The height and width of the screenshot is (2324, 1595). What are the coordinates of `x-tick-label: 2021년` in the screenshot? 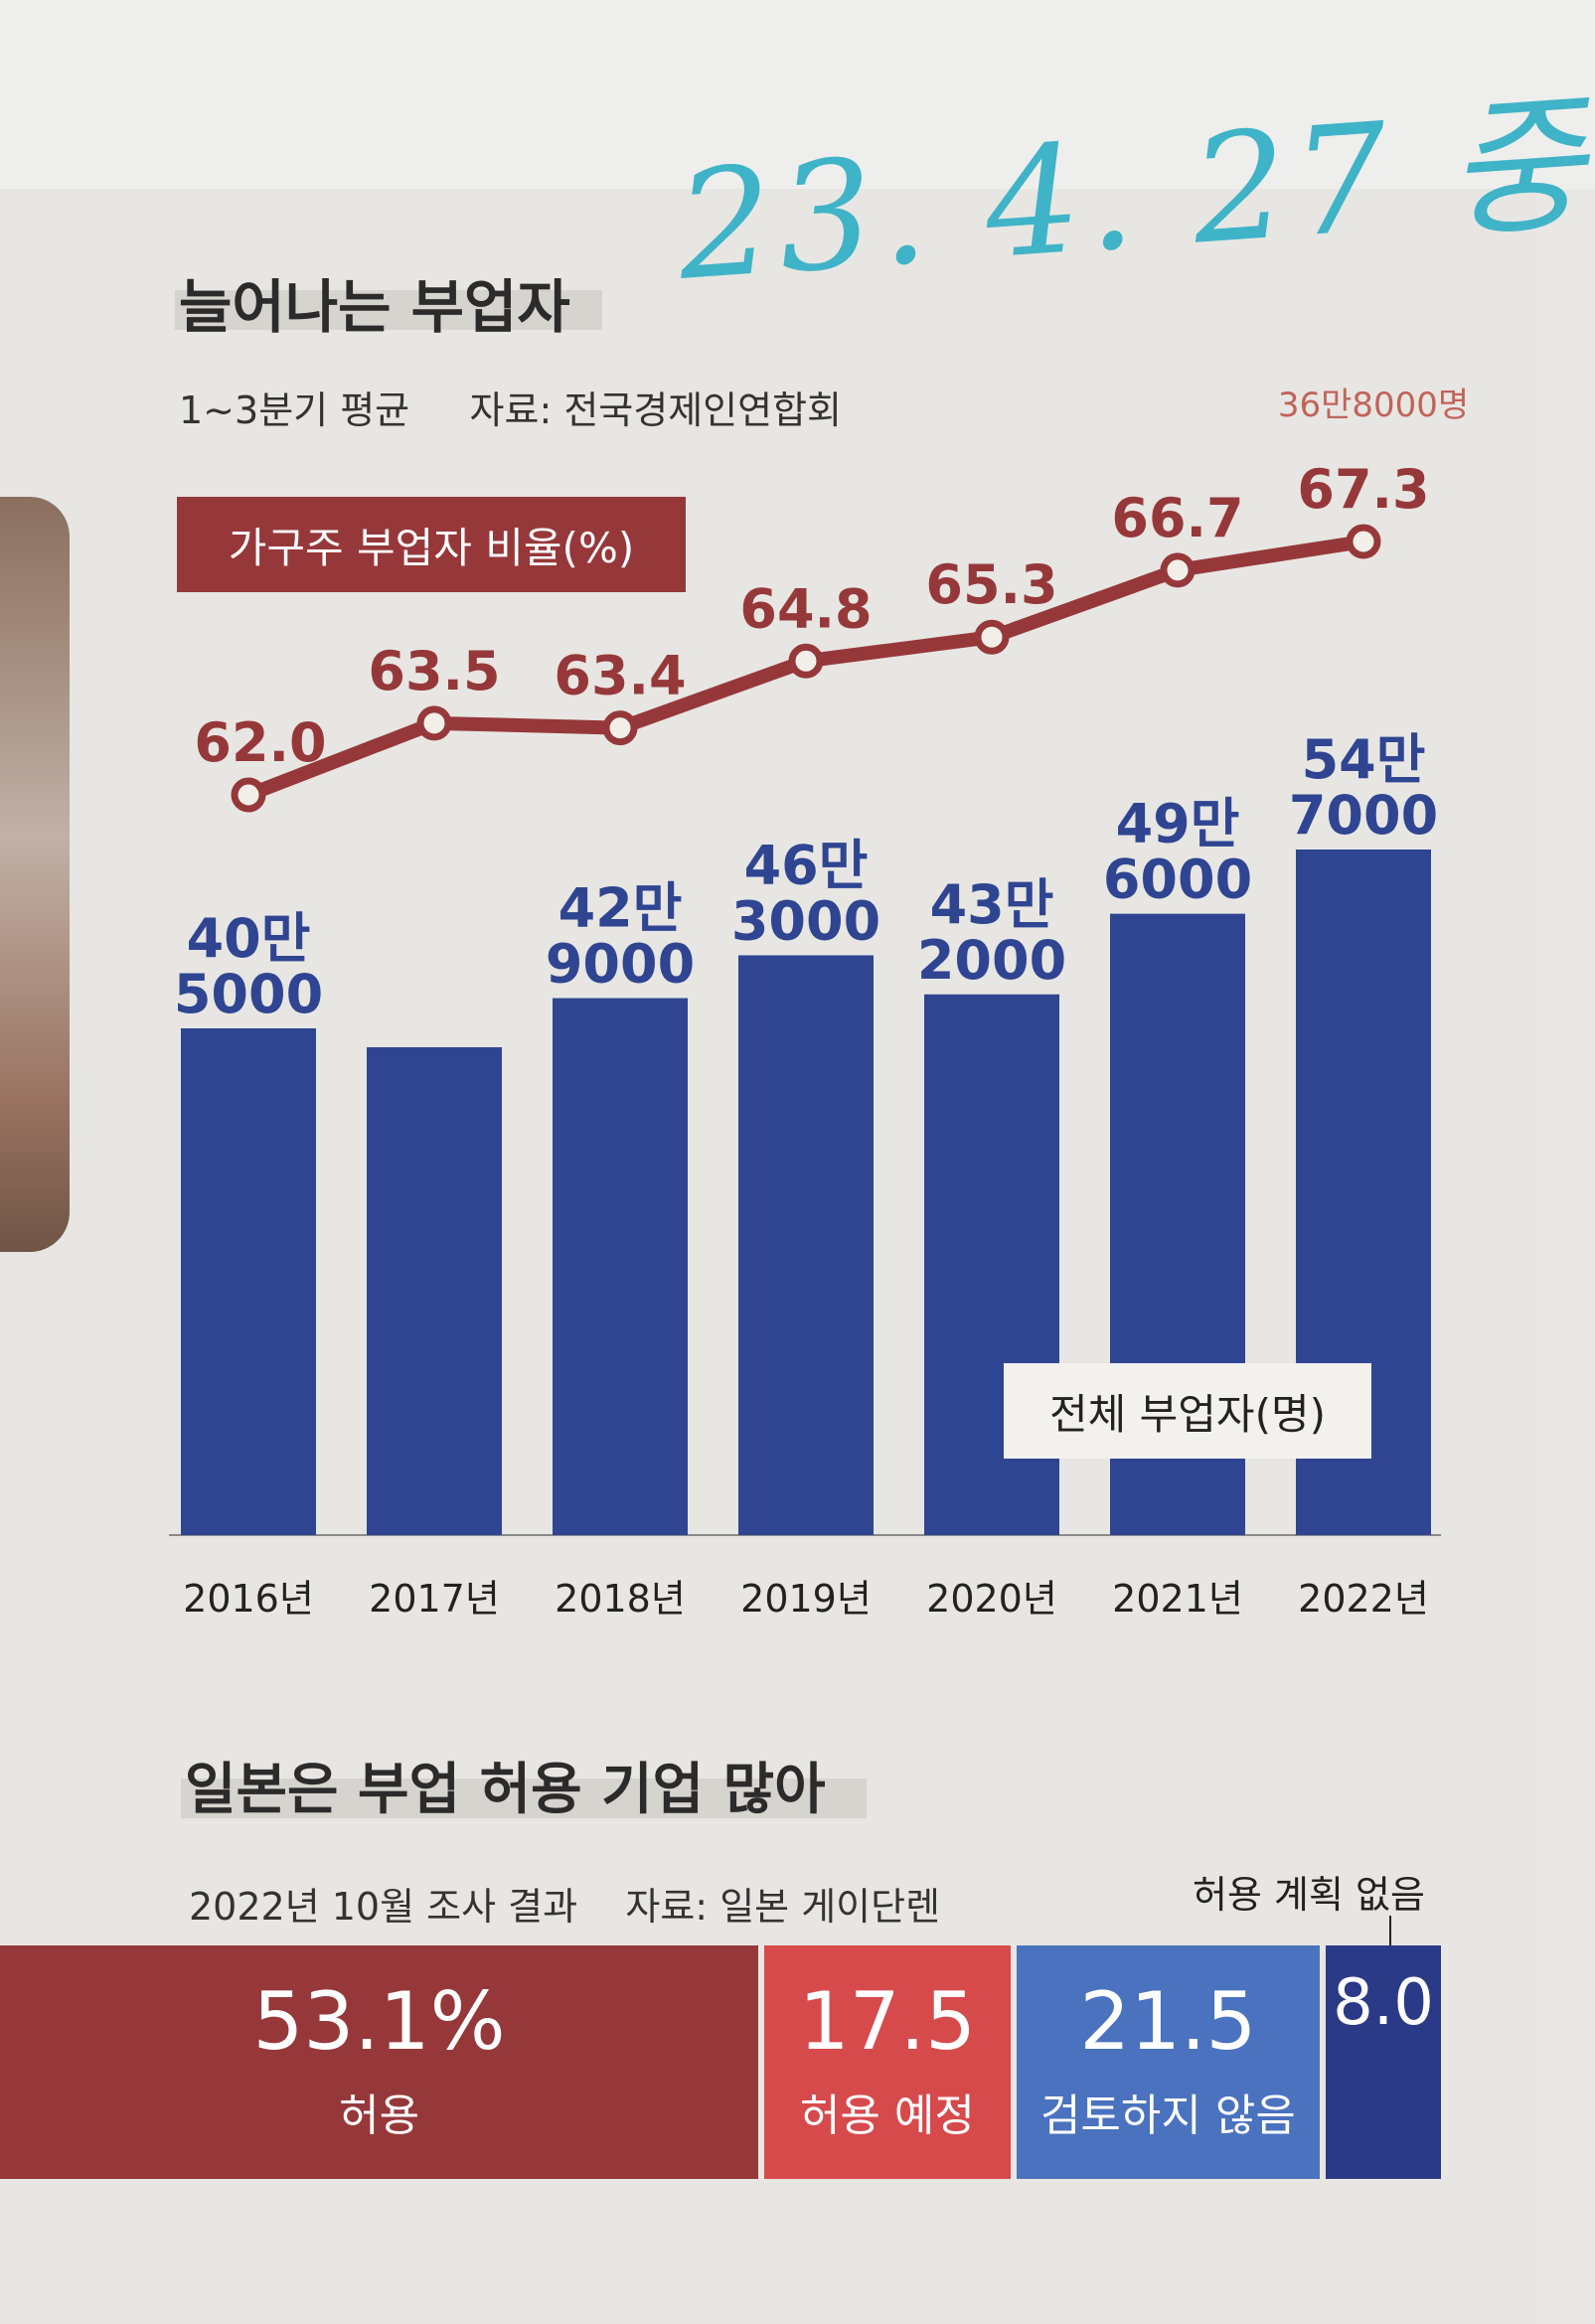 It's located at (1177, 1599).